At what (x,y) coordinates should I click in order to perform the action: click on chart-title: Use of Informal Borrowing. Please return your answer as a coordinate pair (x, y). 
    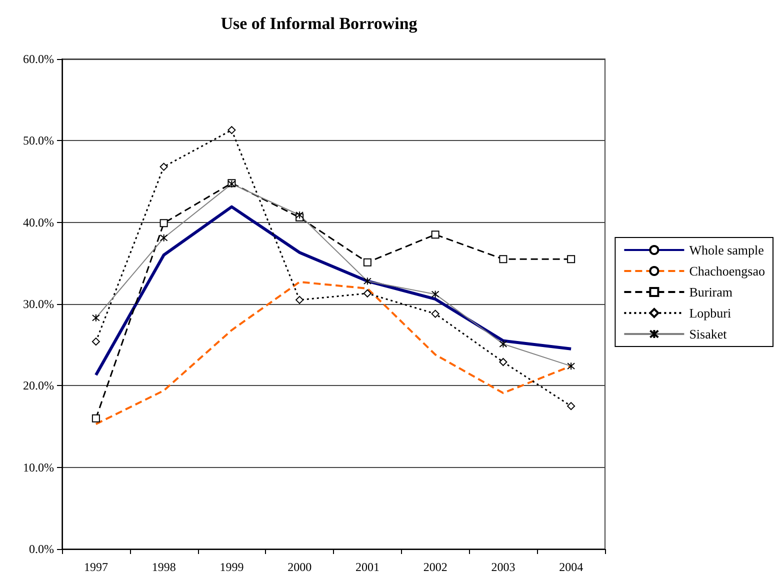
    Looking at the image, I should click on (319, 23).